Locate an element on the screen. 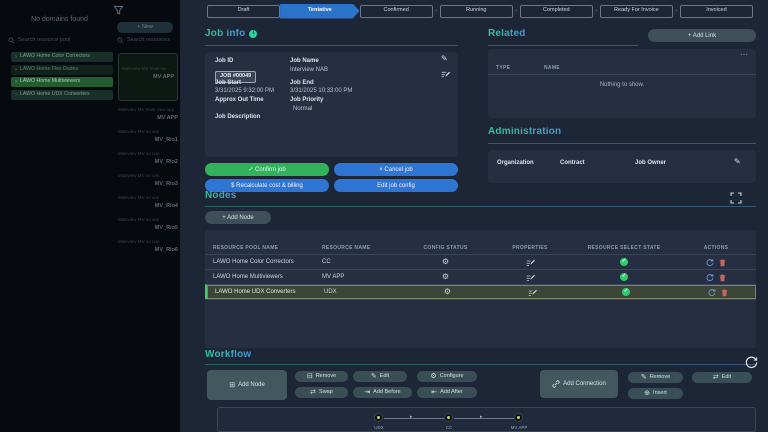 The height and width of the screenshot is (432, 768). expand-nodes-icon is located at coordinates (736, 198).